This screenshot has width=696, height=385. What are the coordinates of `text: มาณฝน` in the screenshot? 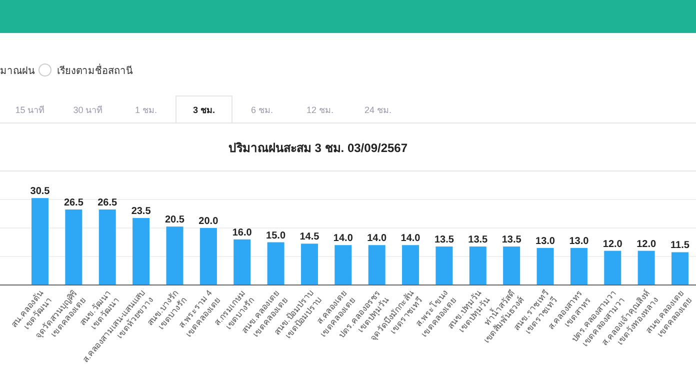 It's located at (17, 71).